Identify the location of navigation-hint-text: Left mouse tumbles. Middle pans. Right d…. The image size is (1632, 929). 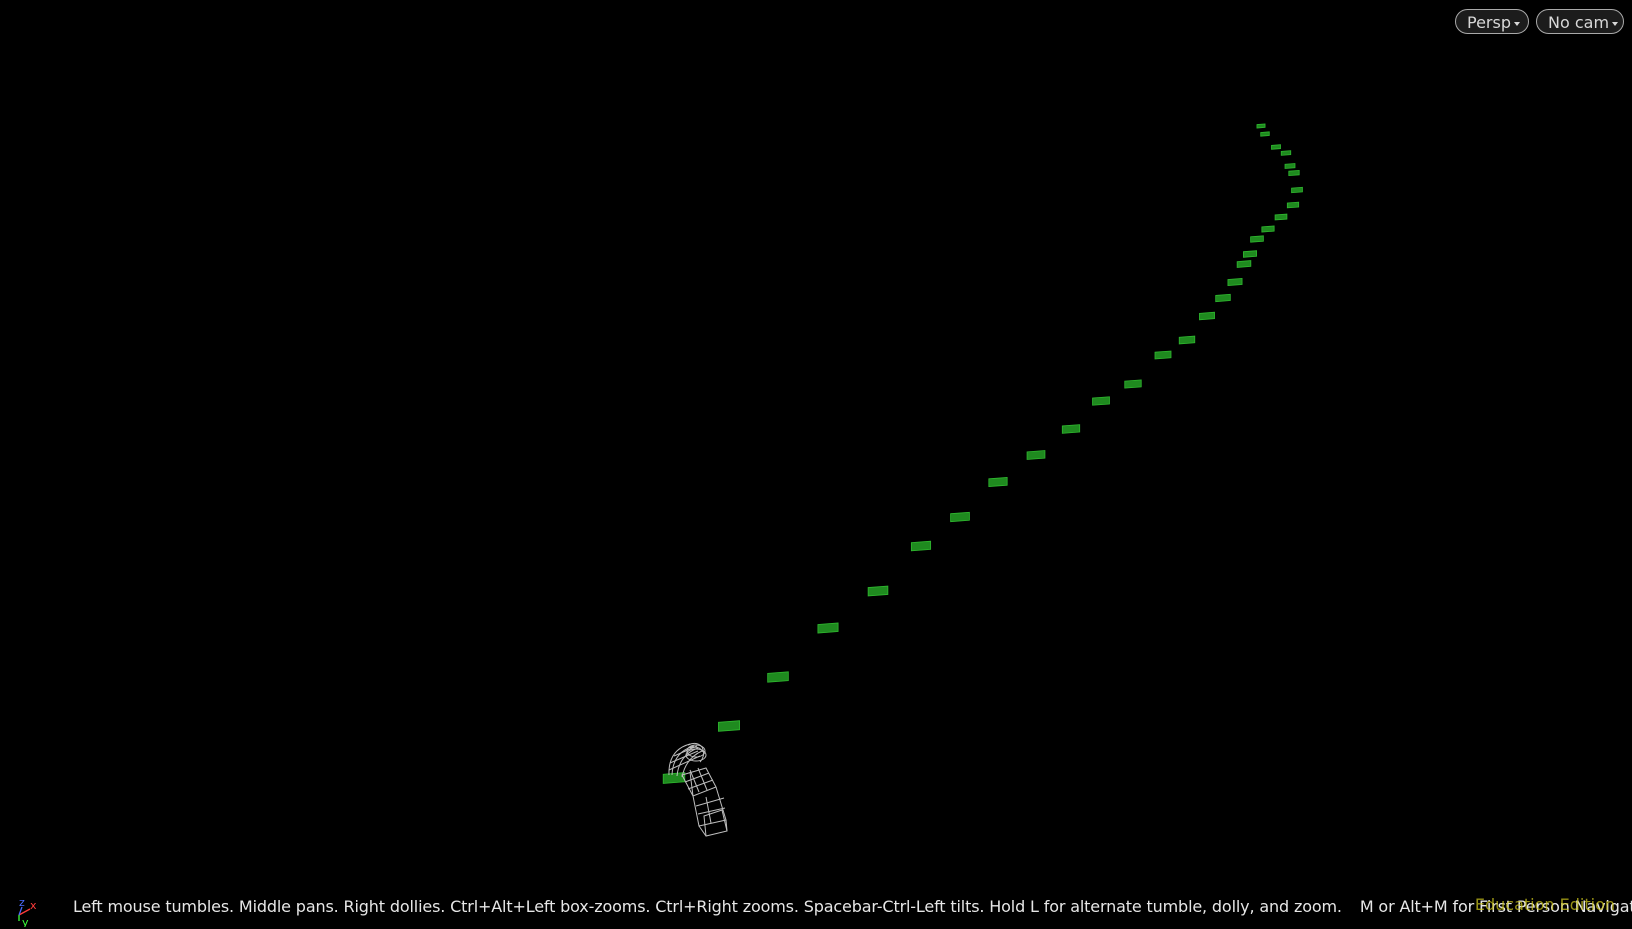
(707, 906).